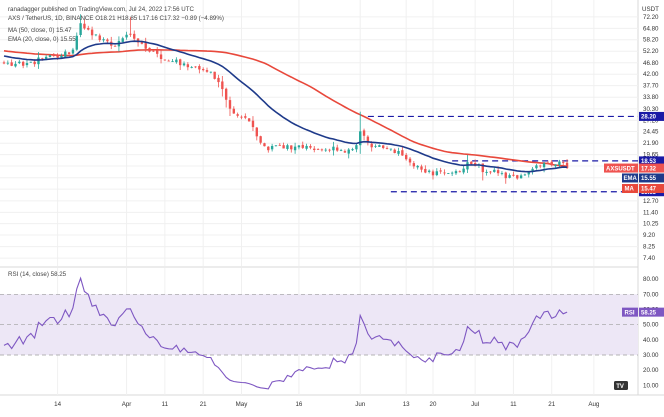  I want to click on ma-legend: MA (50, close, 0) 15.47, so click(40, 30).